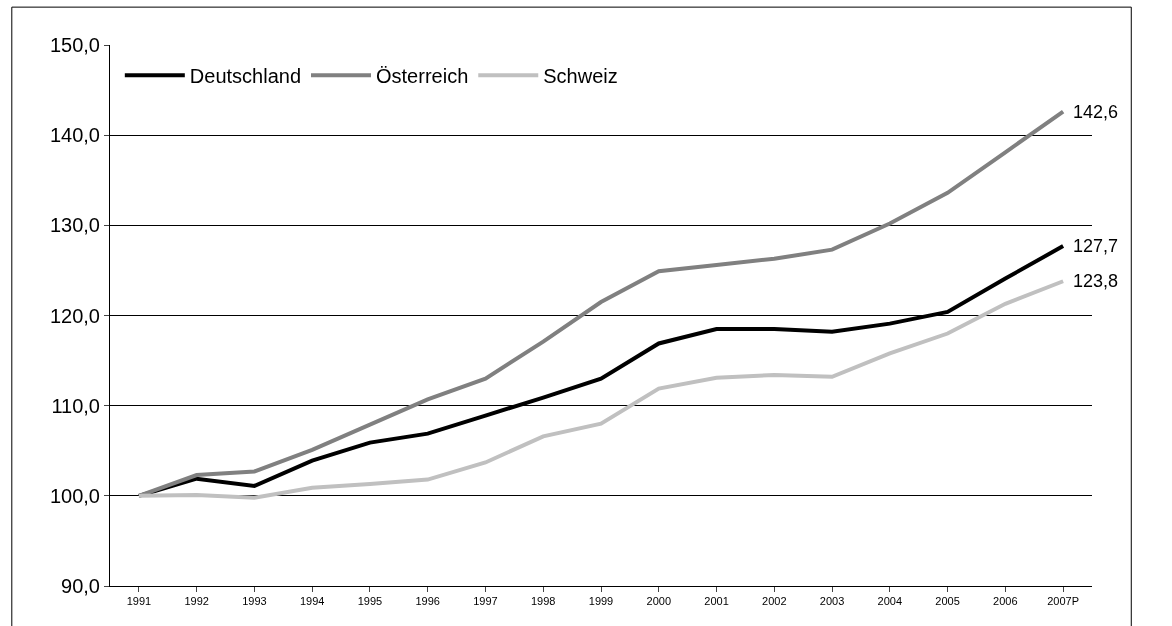 Image resolution: width=1172 pixels, height=626 pixels. I want to click on y-tick-label: 120,0, so click(74, 315).